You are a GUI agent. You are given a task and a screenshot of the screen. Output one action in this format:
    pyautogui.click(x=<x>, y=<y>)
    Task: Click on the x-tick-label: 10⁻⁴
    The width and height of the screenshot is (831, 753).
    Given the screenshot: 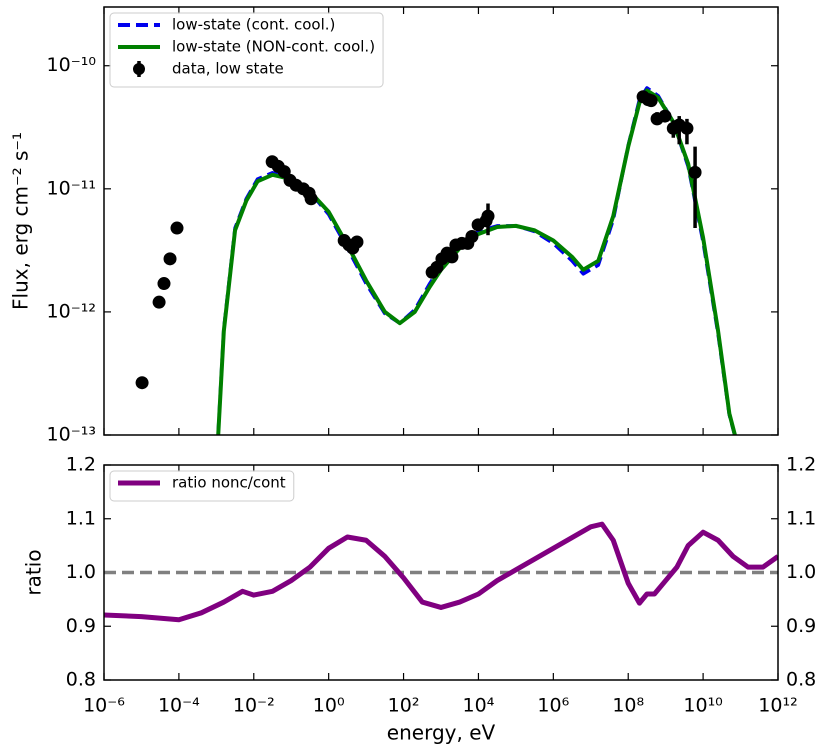 What is the action you would take?
    pyautogui.click(x=179, y=706)
    